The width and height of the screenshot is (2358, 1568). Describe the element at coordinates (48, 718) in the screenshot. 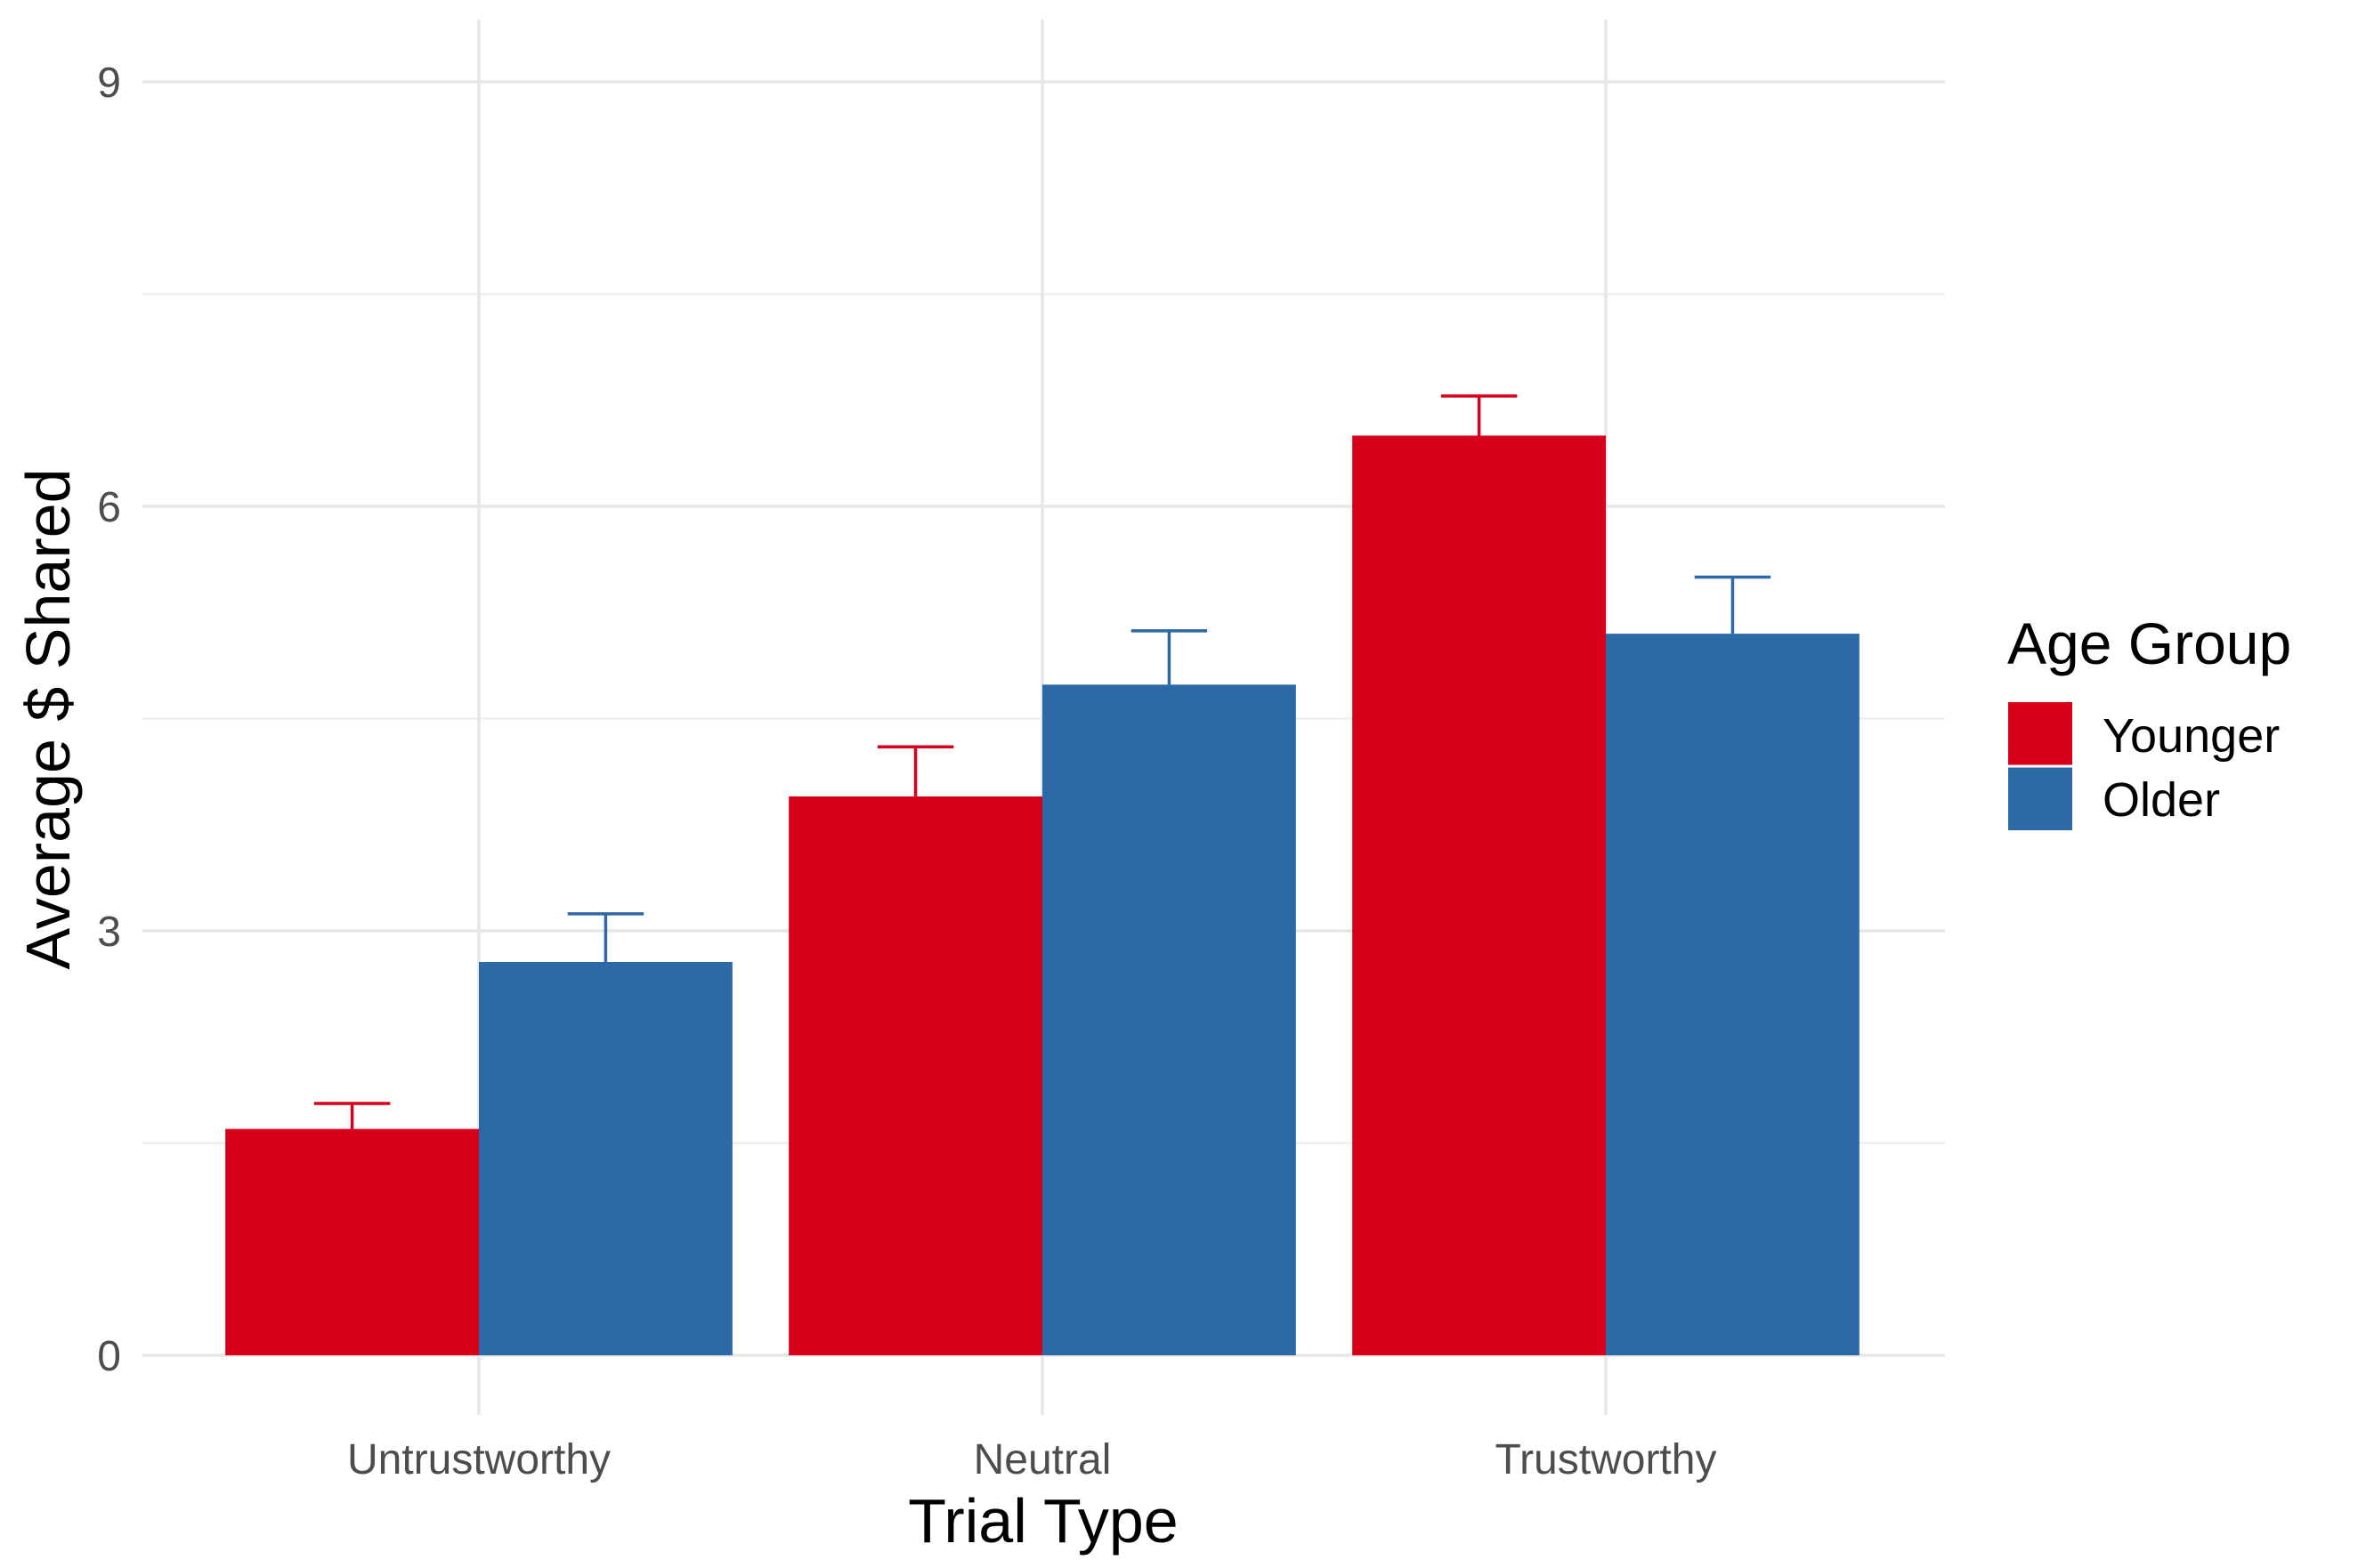

I see `y-axis-title: Average $ Shared` at that location.